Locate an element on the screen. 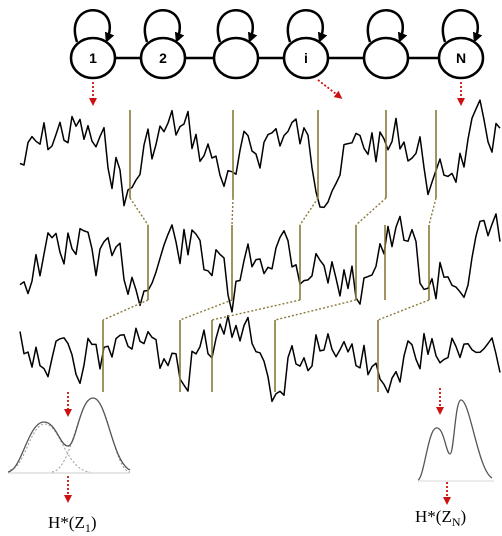 This screenshot has width=502, height=536. output-label-right: H*(ZN) is located at coordinates (440, 518).